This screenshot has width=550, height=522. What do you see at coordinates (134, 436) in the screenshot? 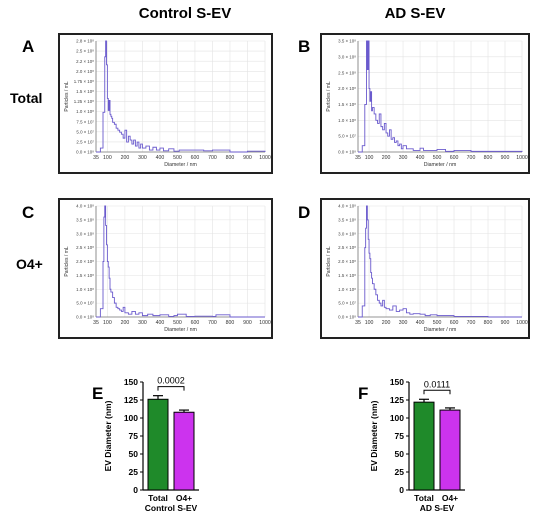
I see `bar-e-y-tick-label: 75` at bounding box center [134, 436].